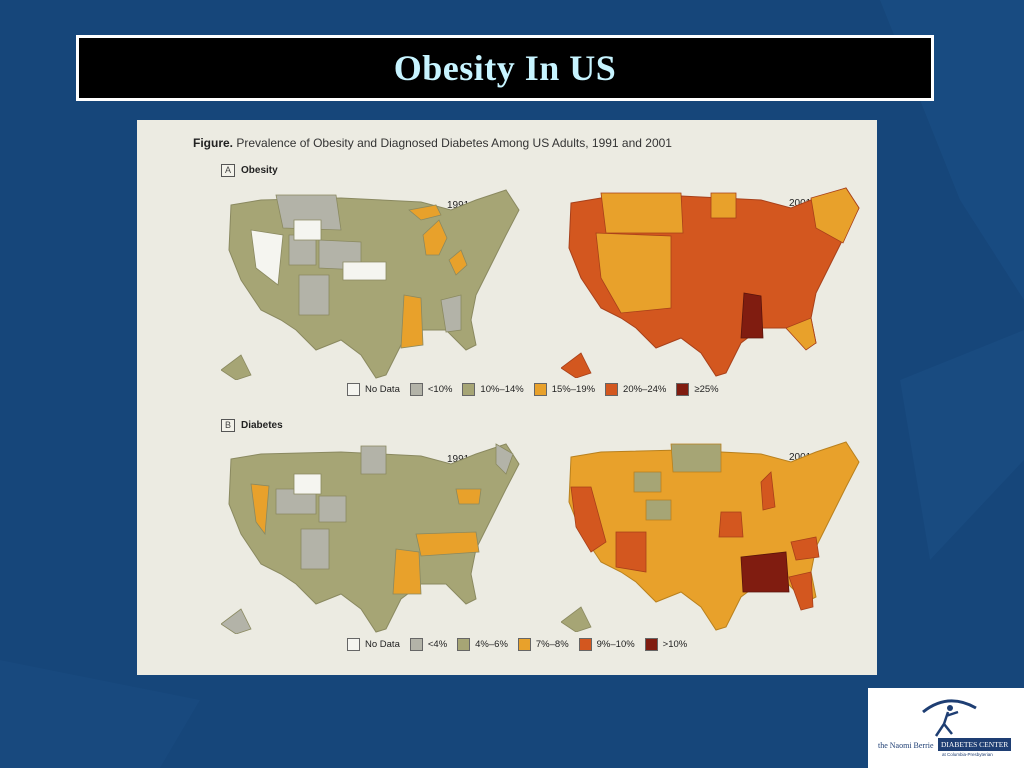 This screenshot has width=1024, height=768. I want to click on legend-item: 15%–19%, so click(564, 389).